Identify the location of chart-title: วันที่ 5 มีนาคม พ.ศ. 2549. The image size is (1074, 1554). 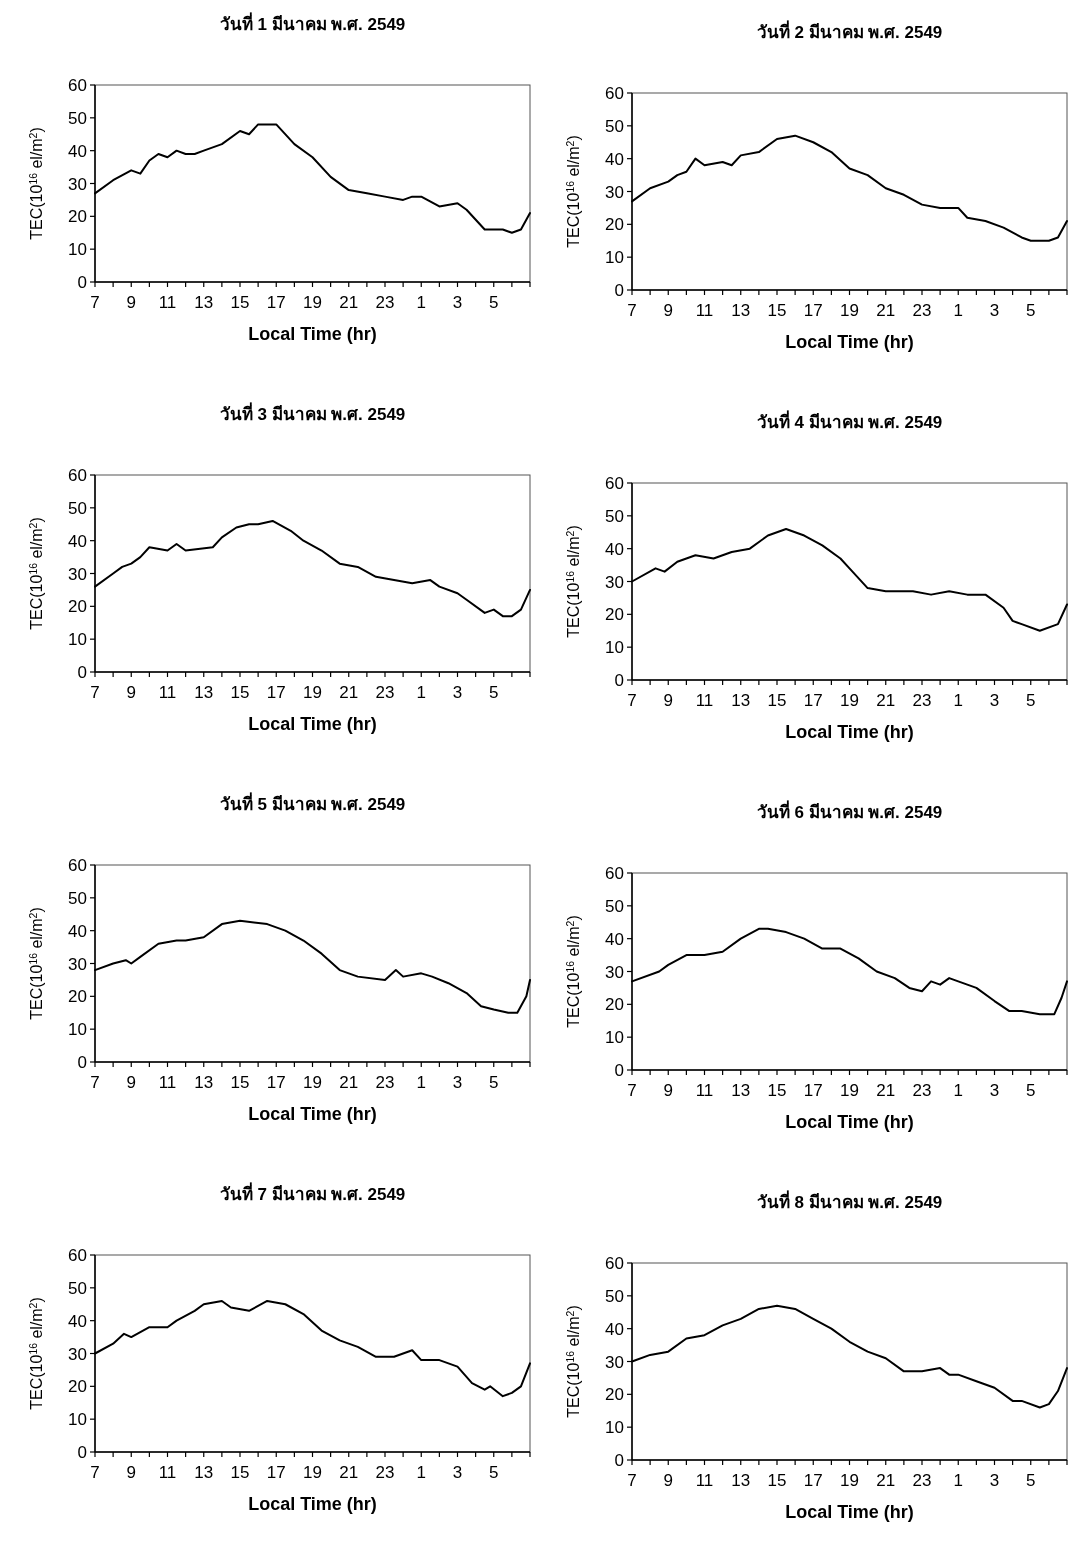
(312, 803).